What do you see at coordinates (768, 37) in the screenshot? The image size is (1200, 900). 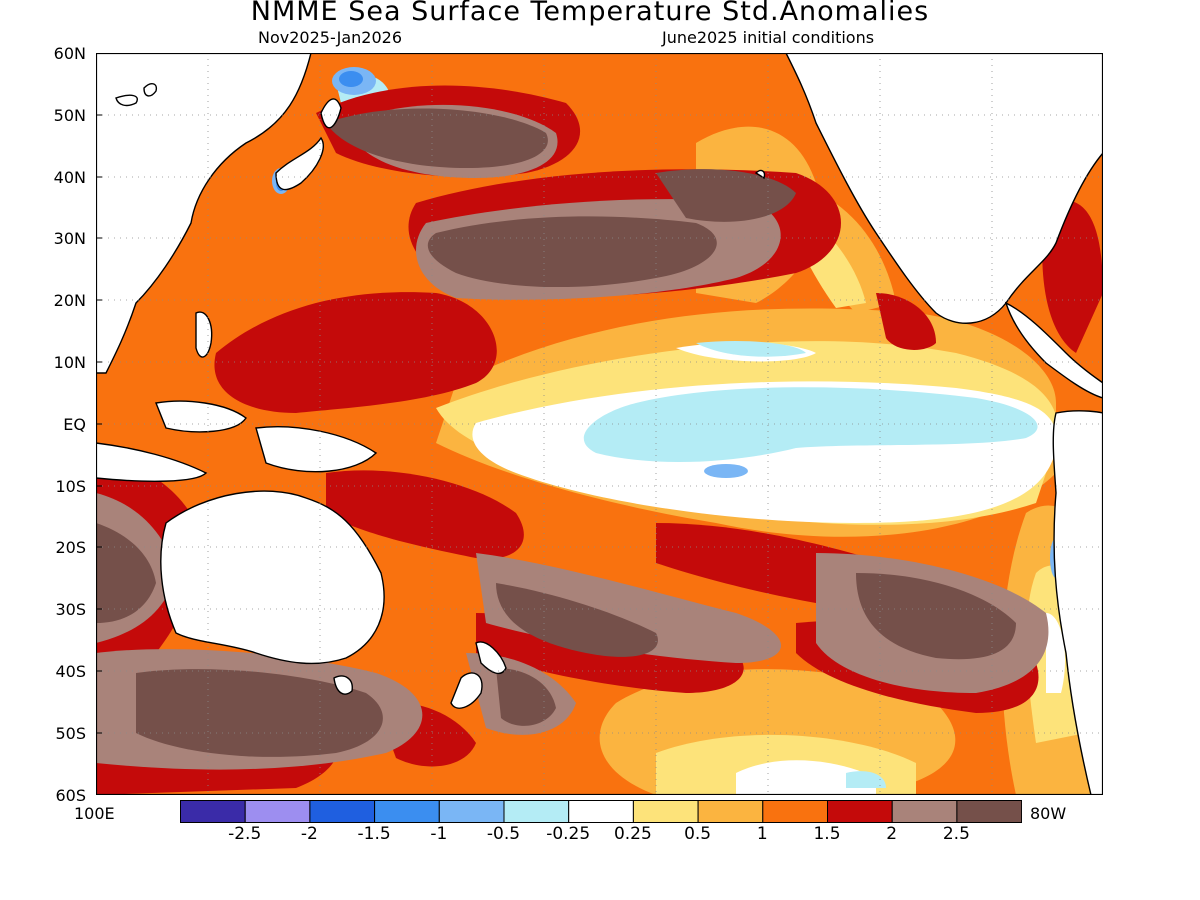 I see `initial-conditions: June2025 initial conditions` at bounding box center [768, 37].